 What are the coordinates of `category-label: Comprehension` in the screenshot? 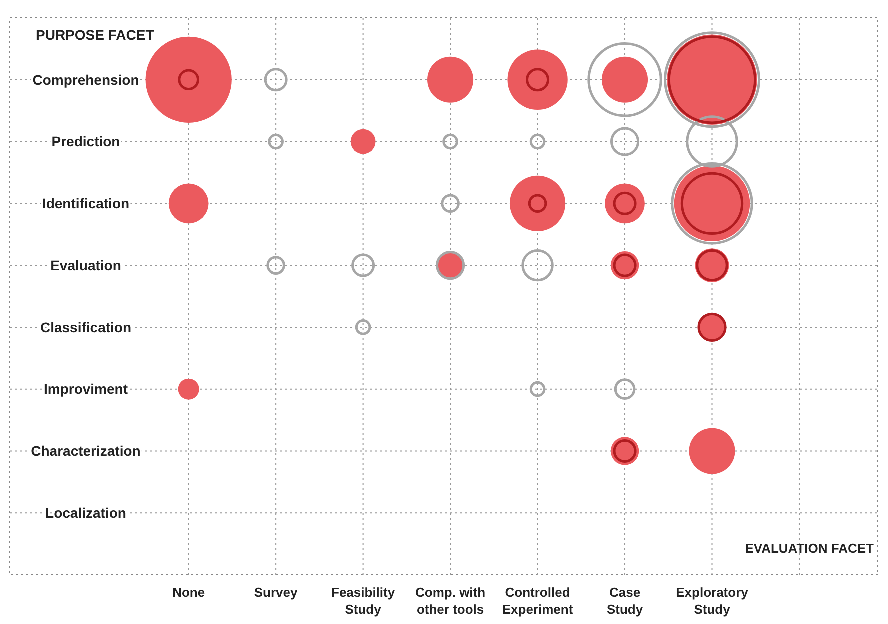 It's located at (86, 80).